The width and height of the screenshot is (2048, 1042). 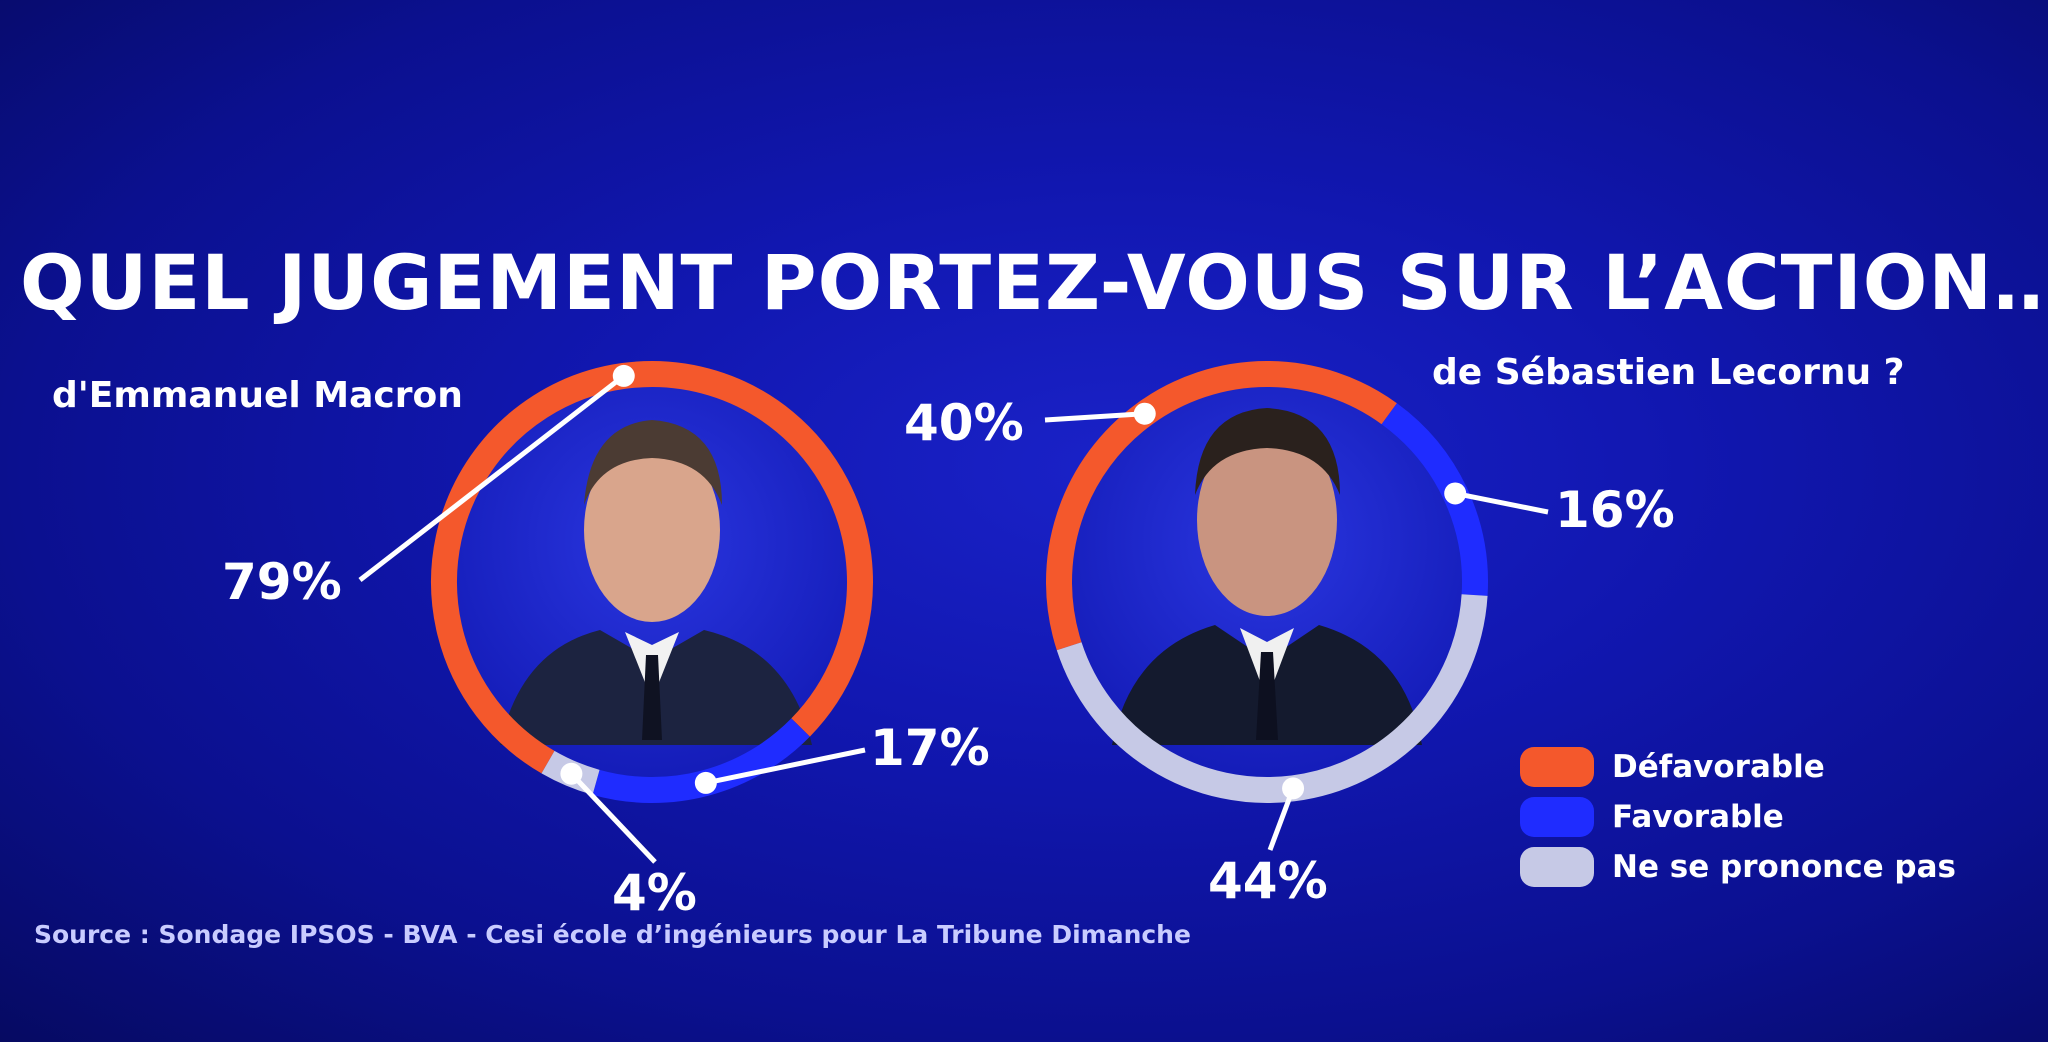 I want to click on legend-swatch-nsp, so click(x=1557, y=867).